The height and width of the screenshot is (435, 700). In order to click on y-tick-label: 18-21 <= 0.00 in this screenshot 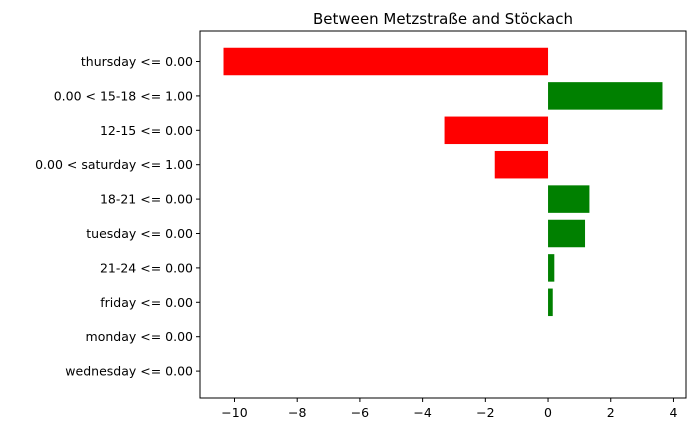, I will do `click(146, 199)`.